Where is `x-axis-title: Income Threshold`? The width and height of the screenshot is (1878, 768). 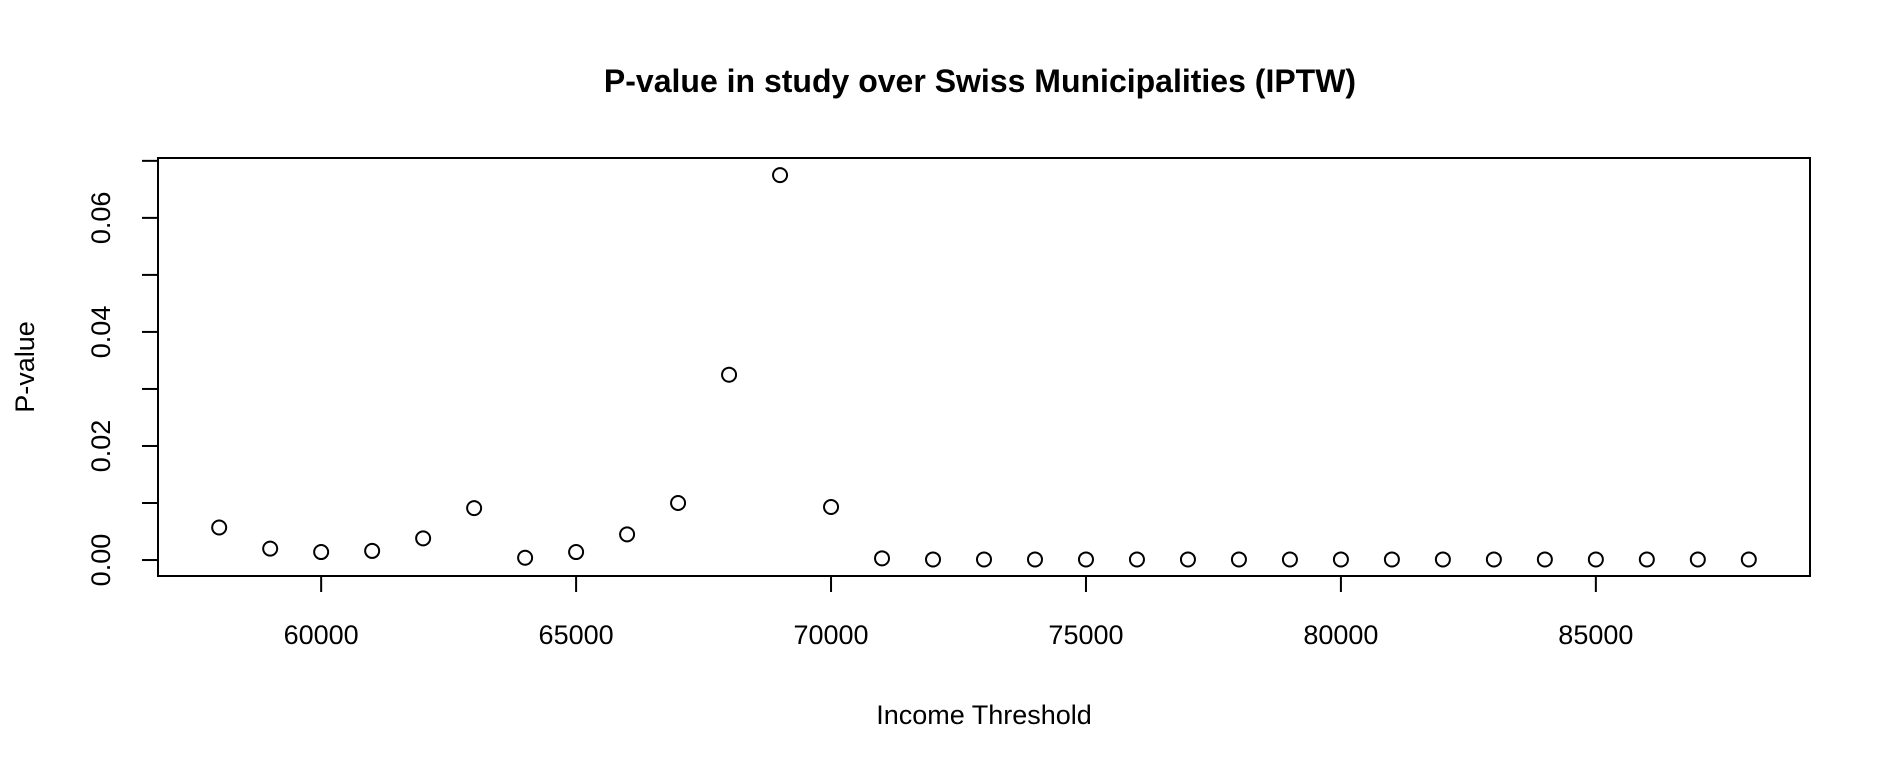 x-axis-title: Income Threshold is located at coordinates (984, 715).